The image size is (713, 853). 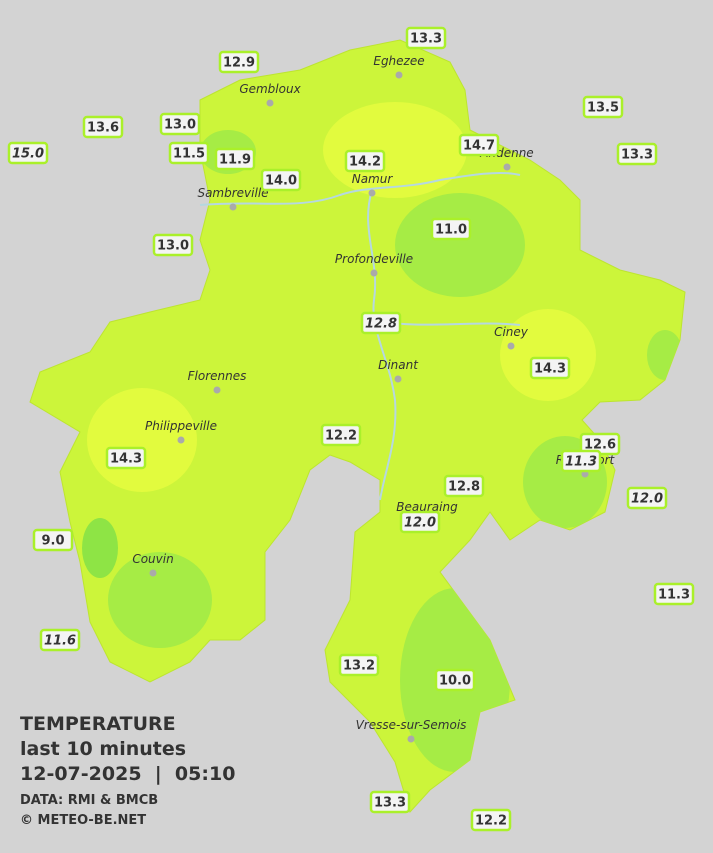 I want to click on station: 14.7, so click(x=479, y=145).